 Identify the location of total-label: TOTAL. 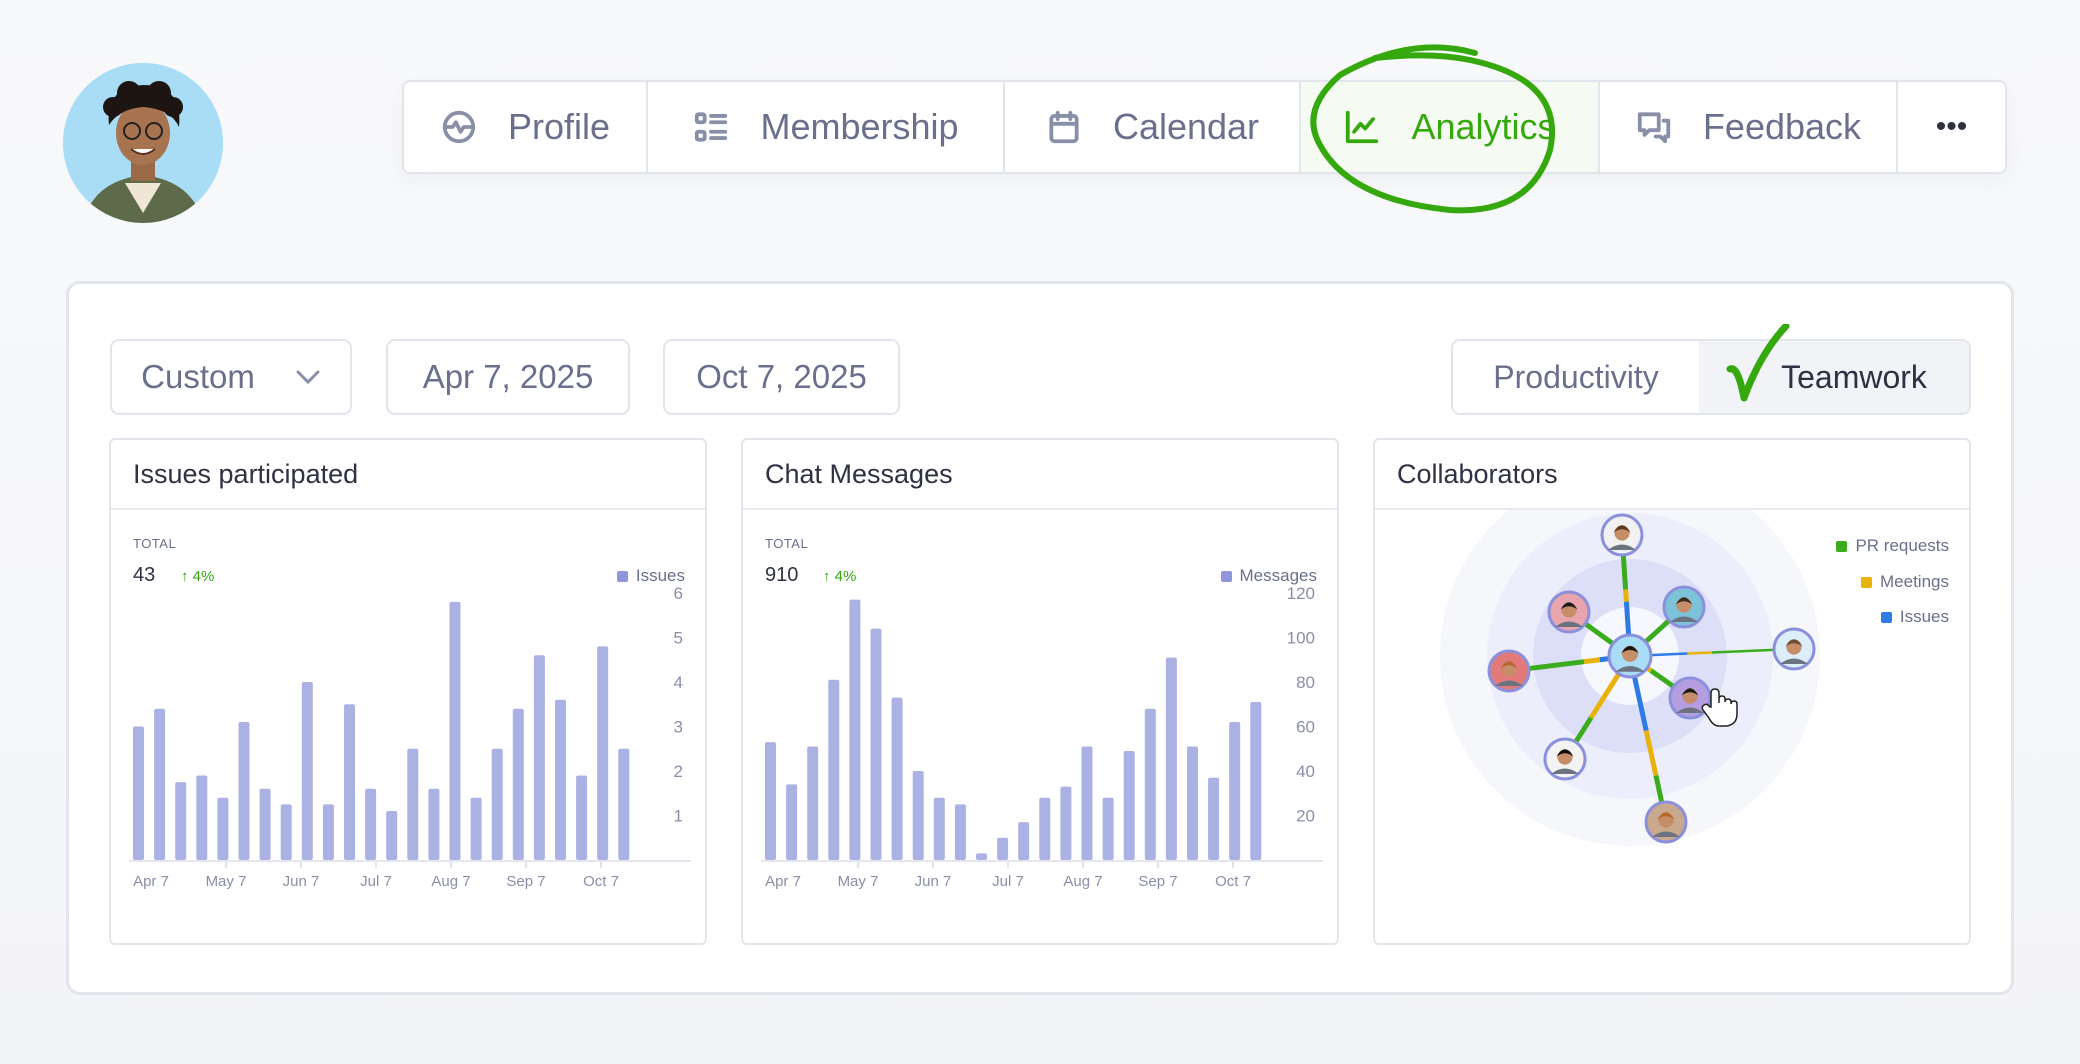
(787, 543).